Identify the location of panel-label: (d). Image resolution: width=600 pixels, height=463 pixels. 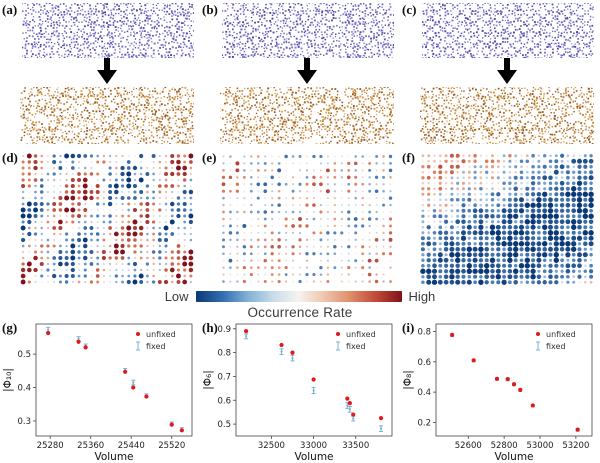
(10, 157).